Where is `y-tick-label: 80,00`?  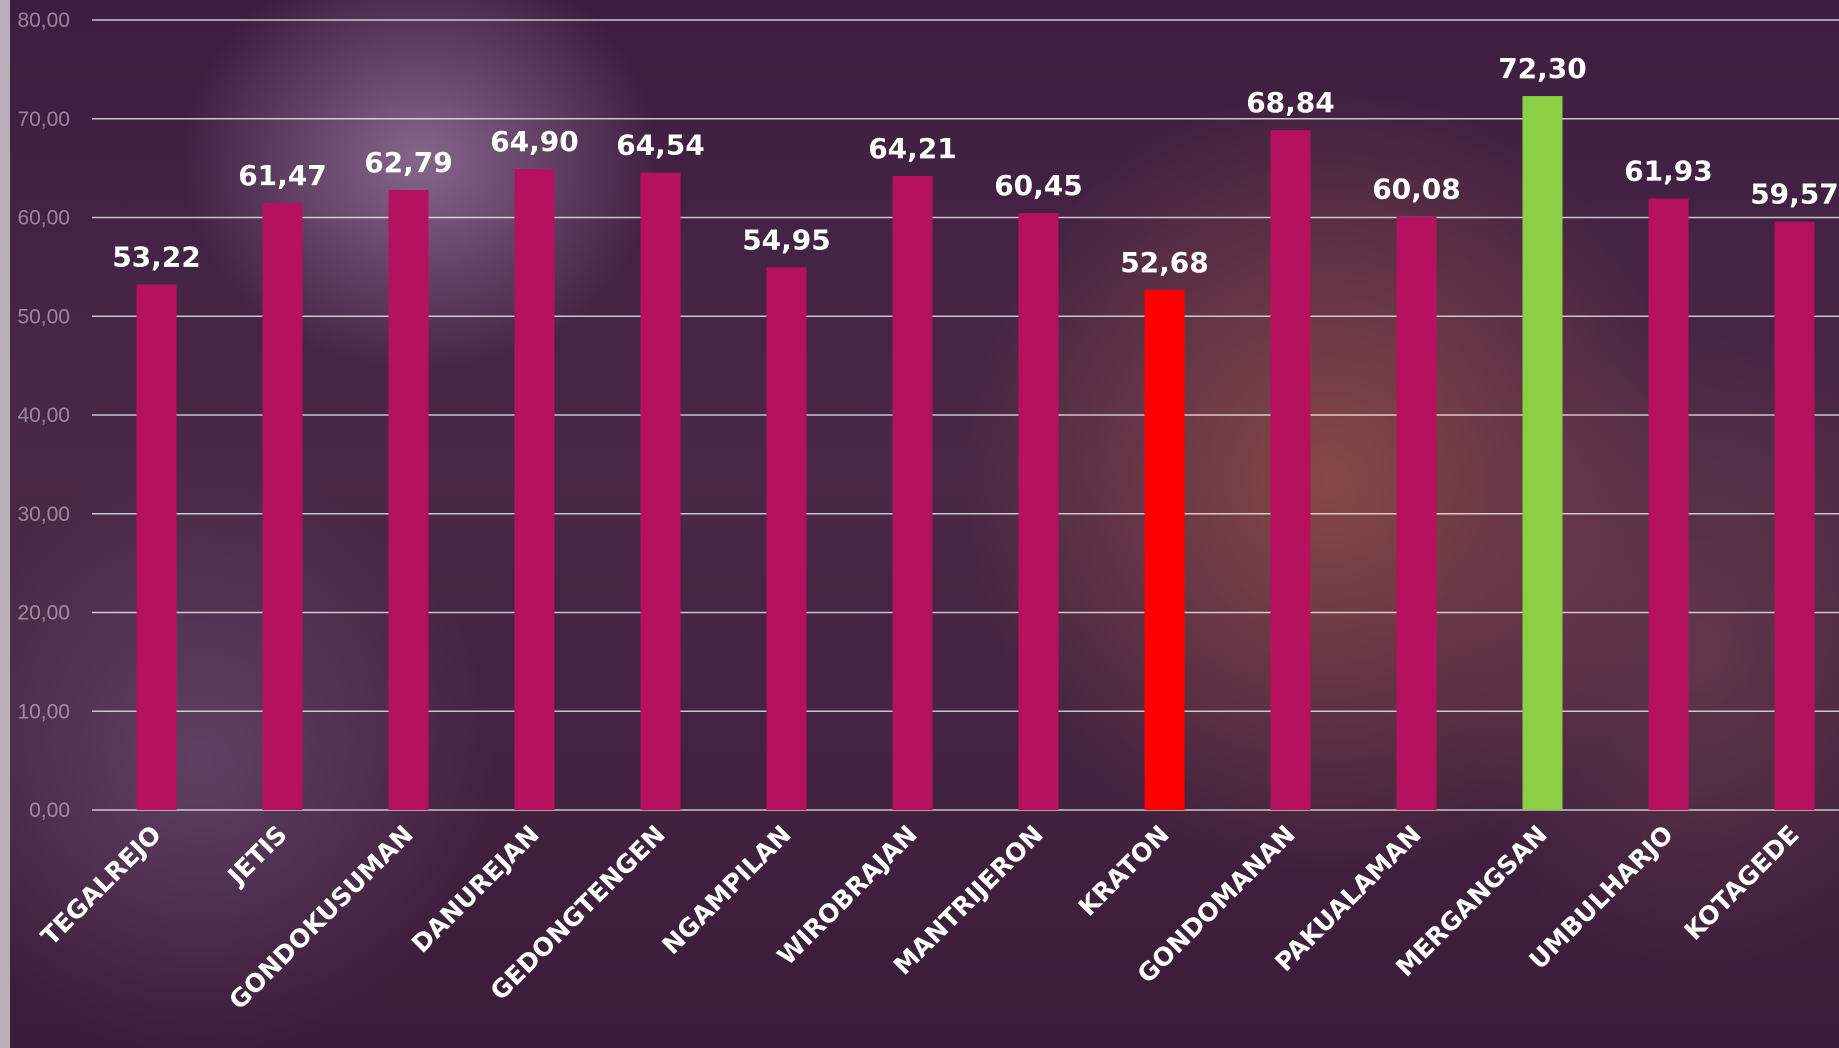 y-tick-label: 80,00 is located at coordinates (43, 20).